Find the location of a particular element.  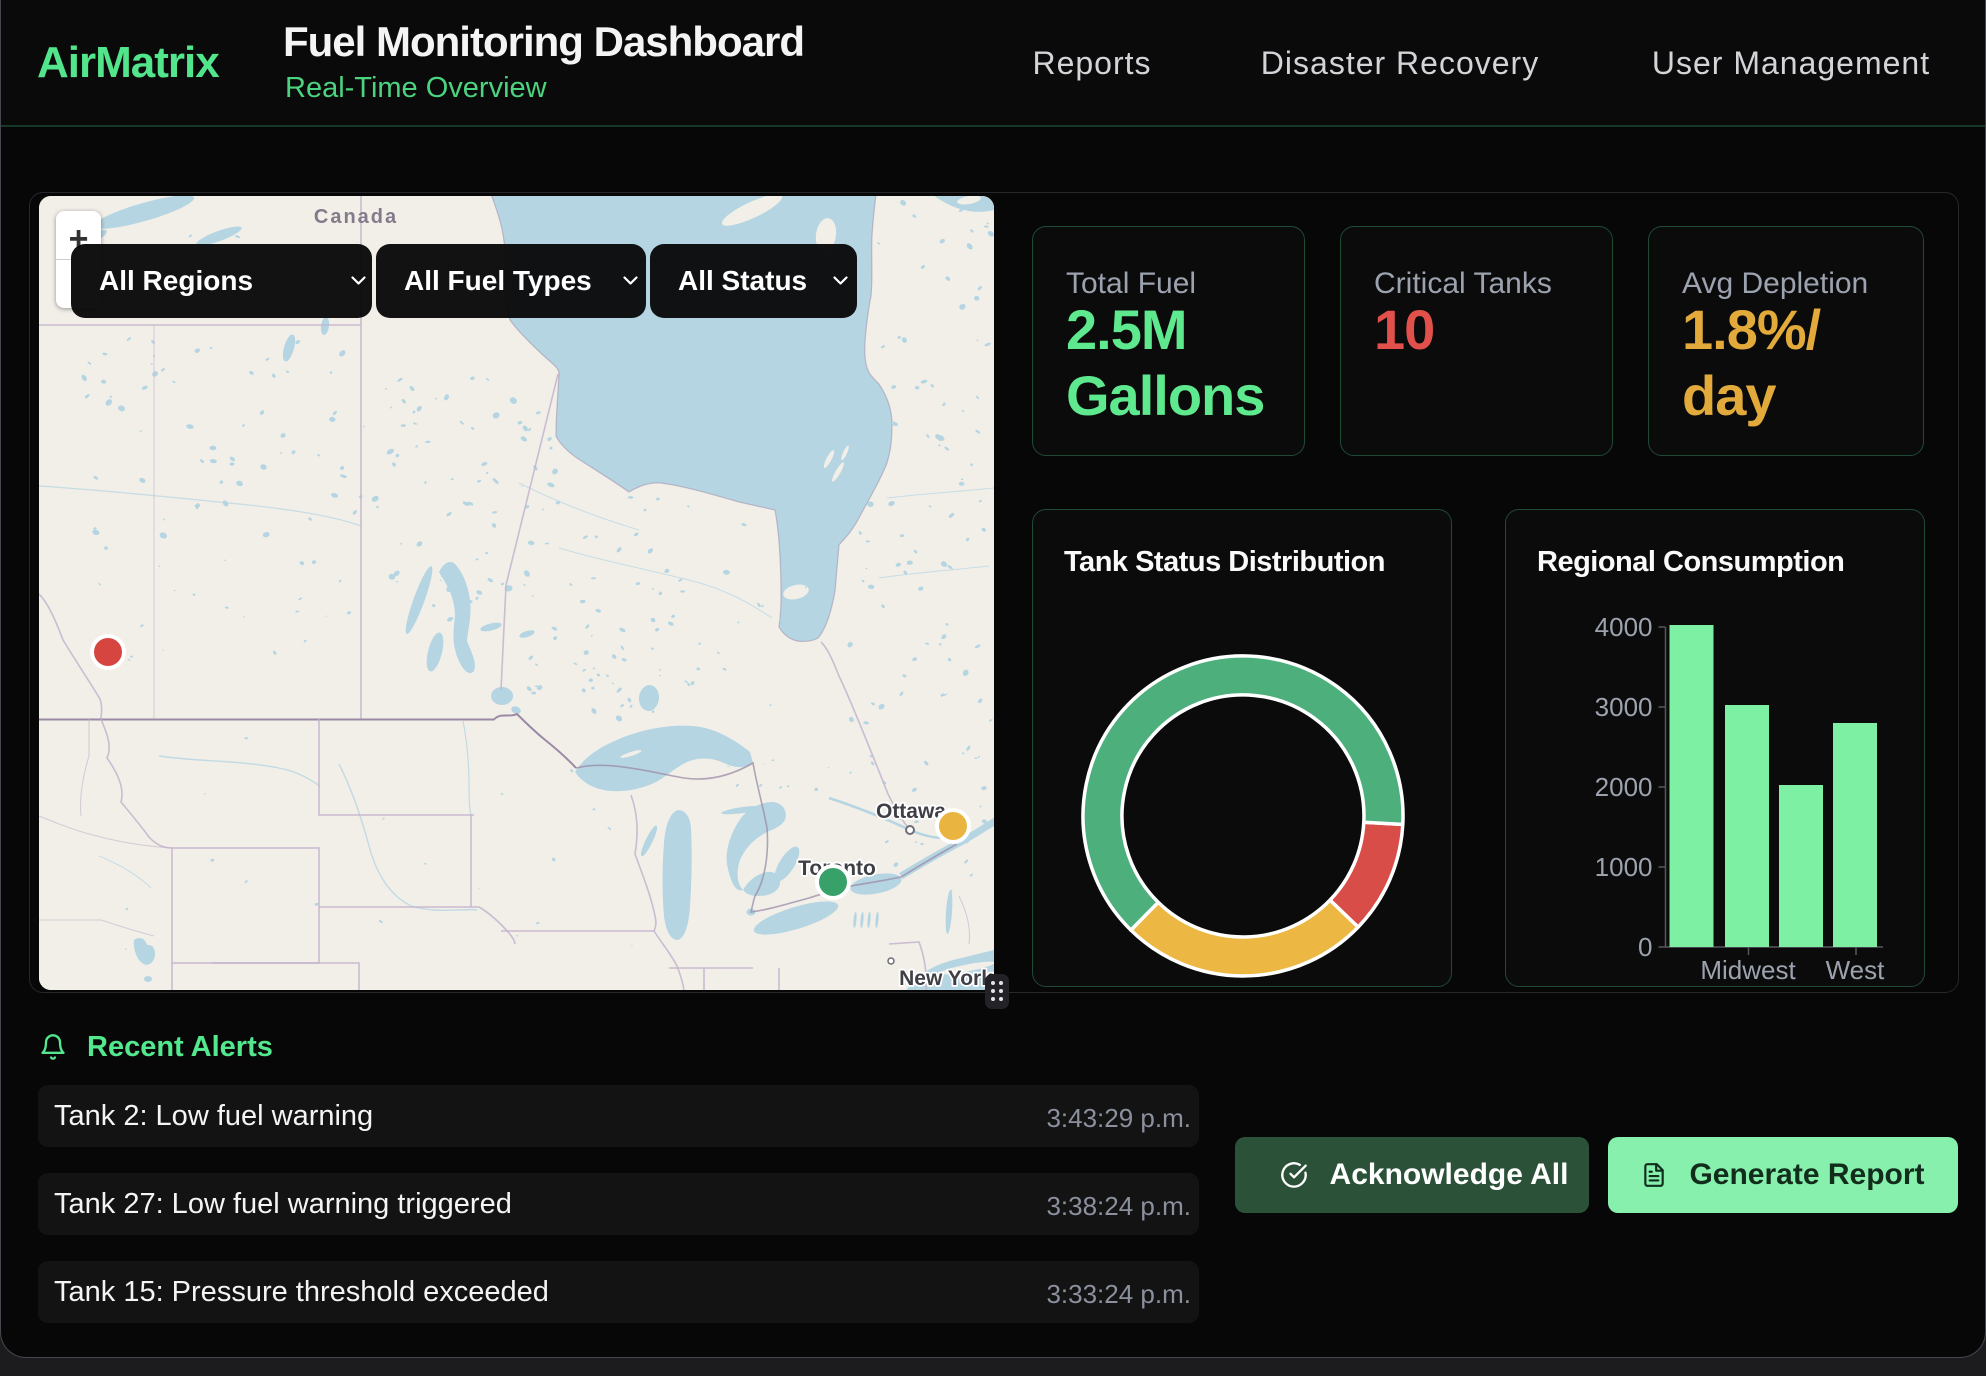

svg-text: 1000 is located at coordinates (1624, 867).